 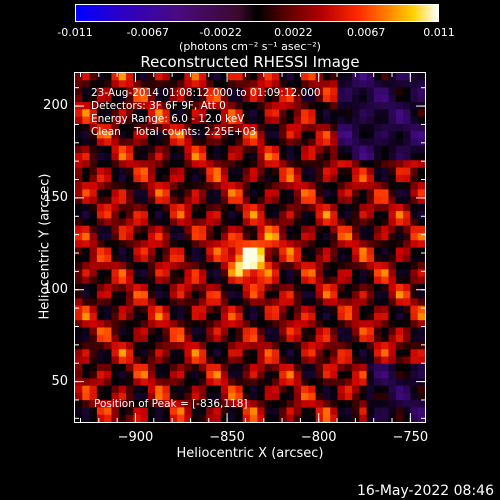 I want to click on y-tick-label: 200, so click(x=55, y=106).